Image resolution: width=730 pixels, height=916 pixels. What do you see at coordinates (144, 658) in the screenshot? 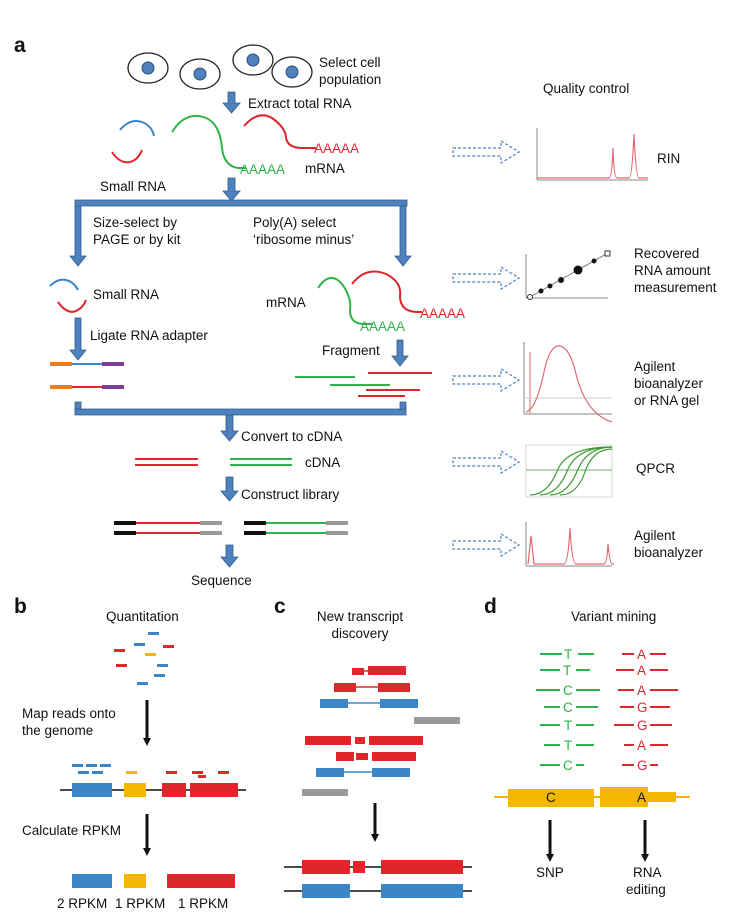
I see `reads-scatter` at bounding box center [144, 658].